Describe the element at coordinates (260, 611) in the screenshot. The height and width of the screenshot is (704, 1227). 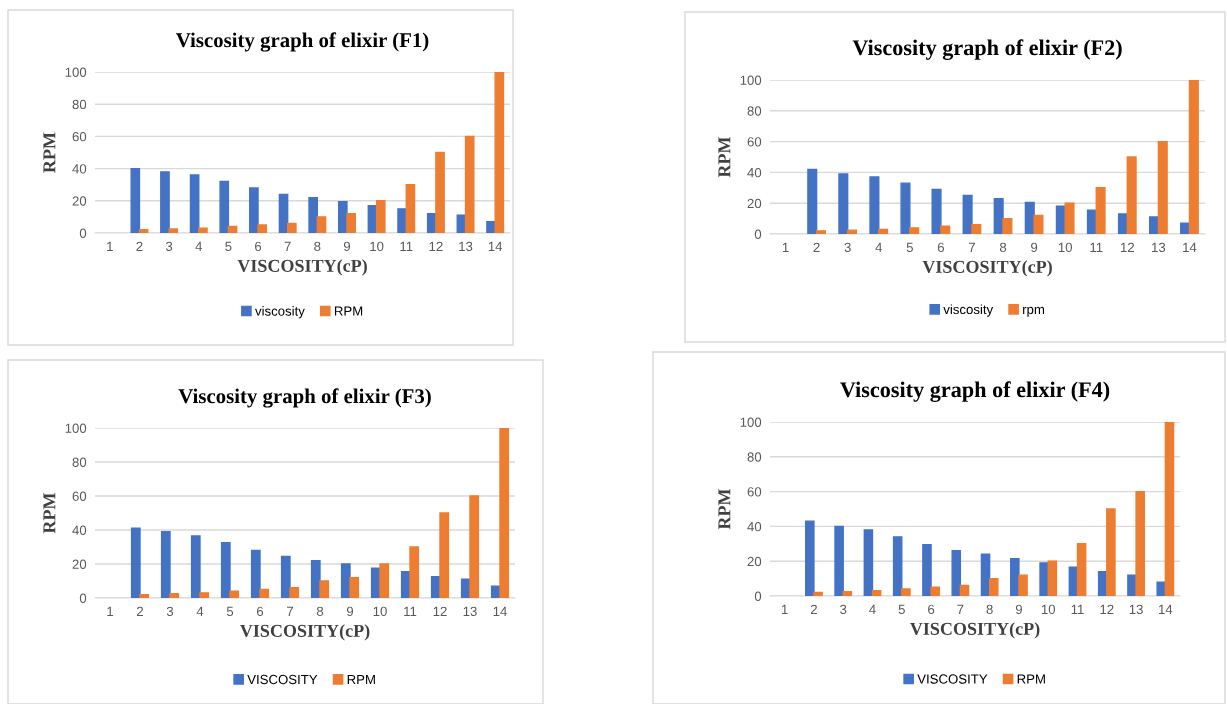
I see `x-tick-label: 6` at that location.